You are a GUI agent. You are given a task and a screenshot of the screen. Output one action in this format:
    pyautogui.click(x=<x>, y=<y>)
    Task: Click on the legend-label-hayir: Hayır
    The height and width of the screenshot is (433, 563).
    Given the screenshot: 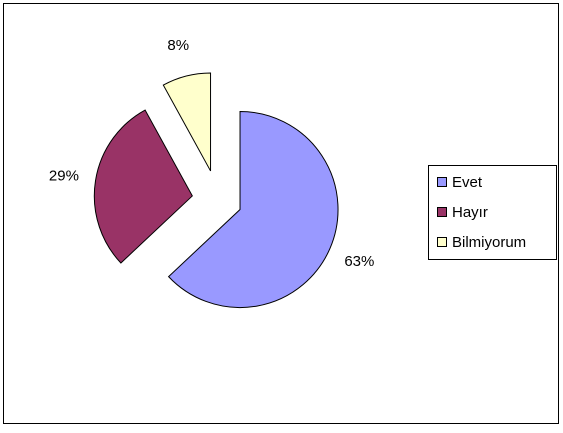 What is the action you would take?
    pyautogui.click(x=470, y=212)
    